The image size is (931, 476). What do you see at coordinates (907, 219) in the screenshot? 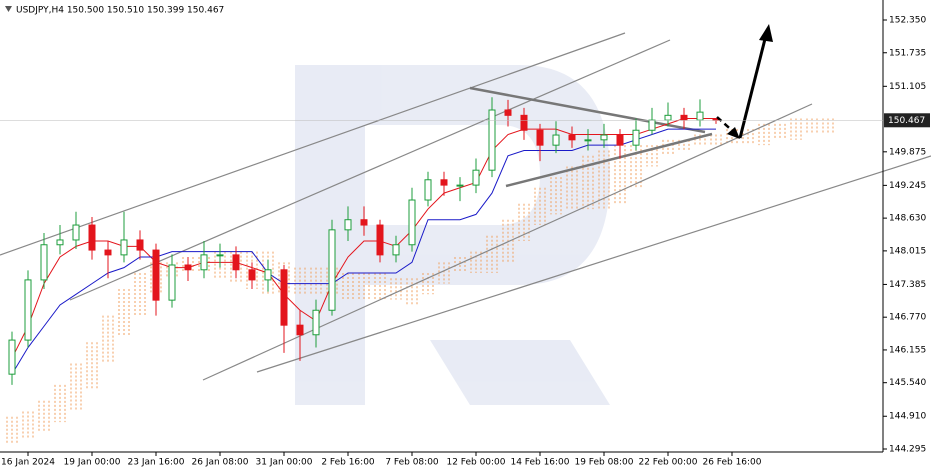
I see `y-tick-label: 148.630` at bounding box center [907, 219].